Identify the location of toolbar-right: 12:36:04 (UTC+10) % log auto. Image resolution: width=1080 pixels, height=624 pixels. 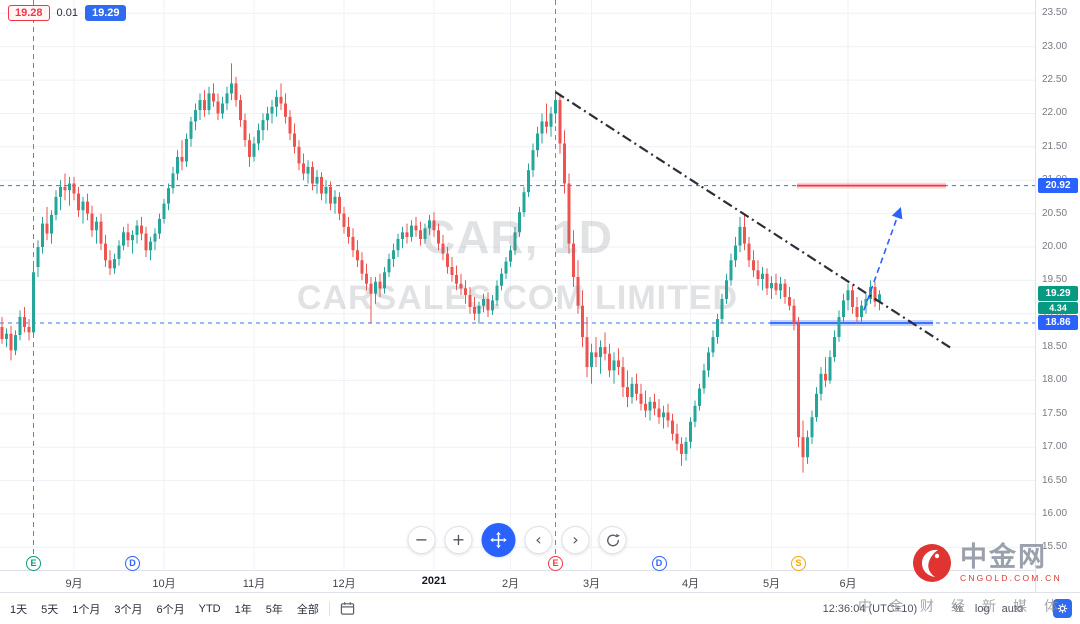
(947, 608).